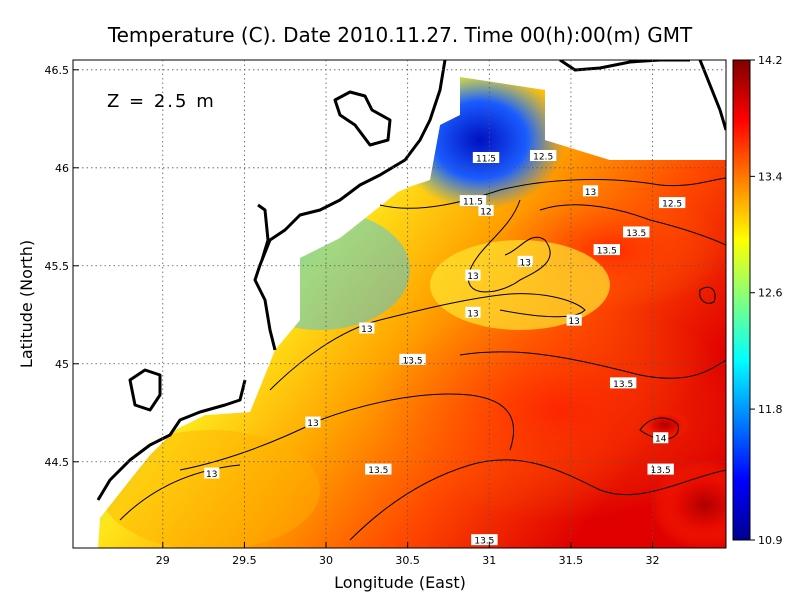 This screenshot has height=600, width=800. I want to click on x-tick-label: 30, so click(326, 560).